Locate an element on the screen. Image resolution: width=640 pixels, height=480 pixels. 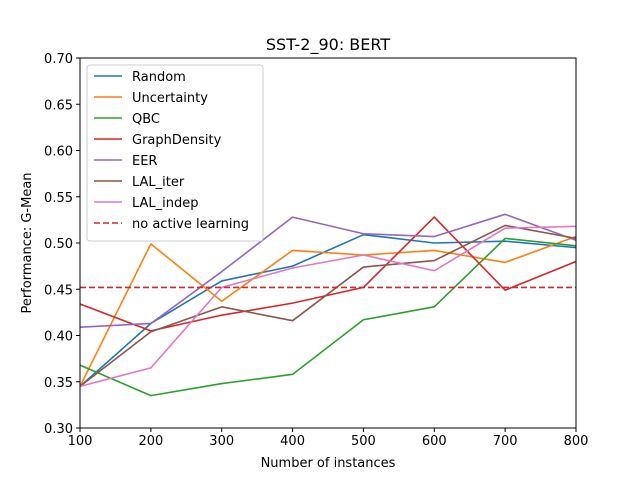
y-tick-label: 0.40 is located at coordinates (58, 337).